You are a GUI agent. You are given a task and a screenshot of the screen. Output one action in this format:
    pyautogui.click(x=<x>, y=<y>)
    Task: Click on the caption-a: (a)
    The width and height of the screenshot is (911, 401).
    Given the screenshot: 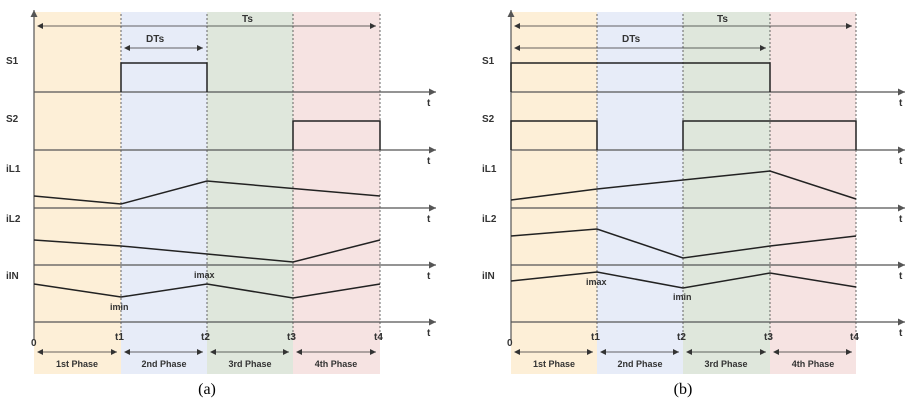 What is the action you would take?
    pyautogui.click(x=207, y=389)
    